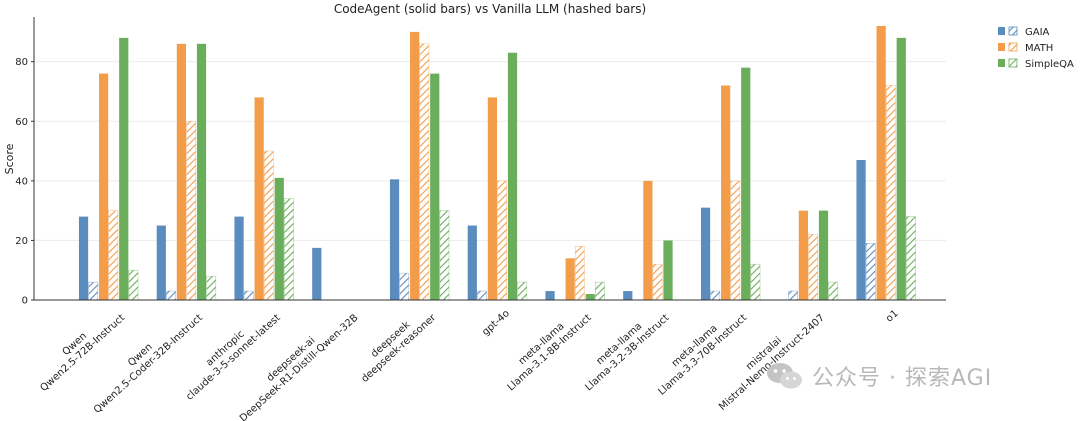 This screenshot has height=421, width=1080. Describe the element at coordinates (21, 241) in the screenshot. I see `y-tick-label: 20` at that location.